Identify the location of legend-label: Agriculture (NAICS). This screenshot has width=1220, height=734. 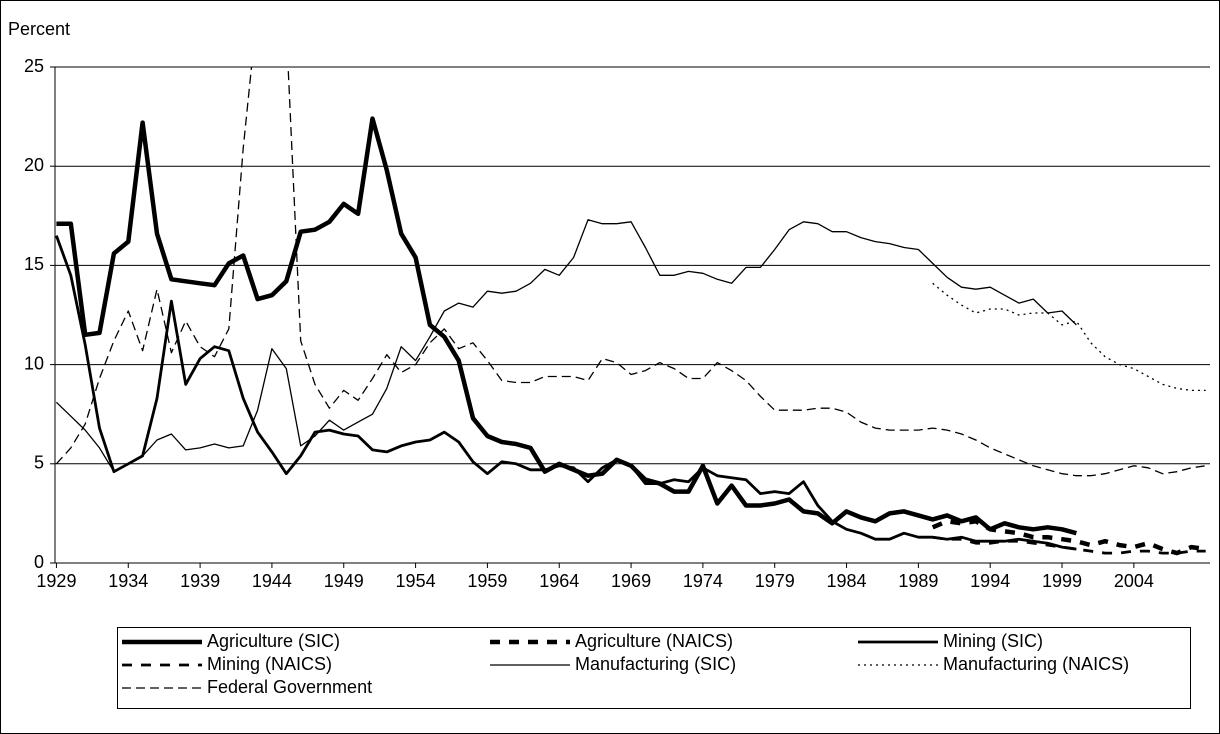
(654, 641).